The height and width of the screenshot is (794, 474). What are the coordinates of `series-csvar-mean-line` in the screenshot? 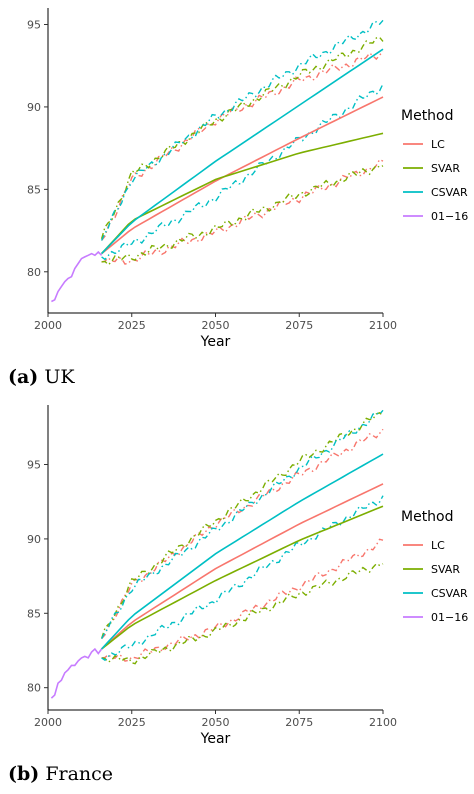 It's located at (242, 551).